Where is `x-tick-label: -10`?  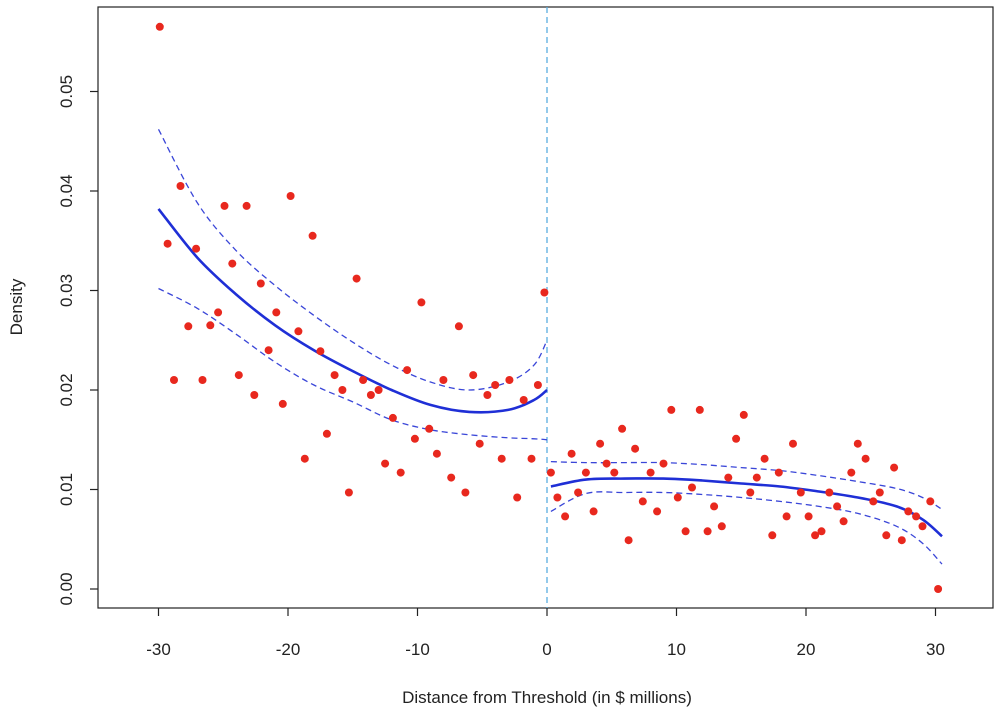
x-tick-label: -10 is located at coordinates (417, 649).